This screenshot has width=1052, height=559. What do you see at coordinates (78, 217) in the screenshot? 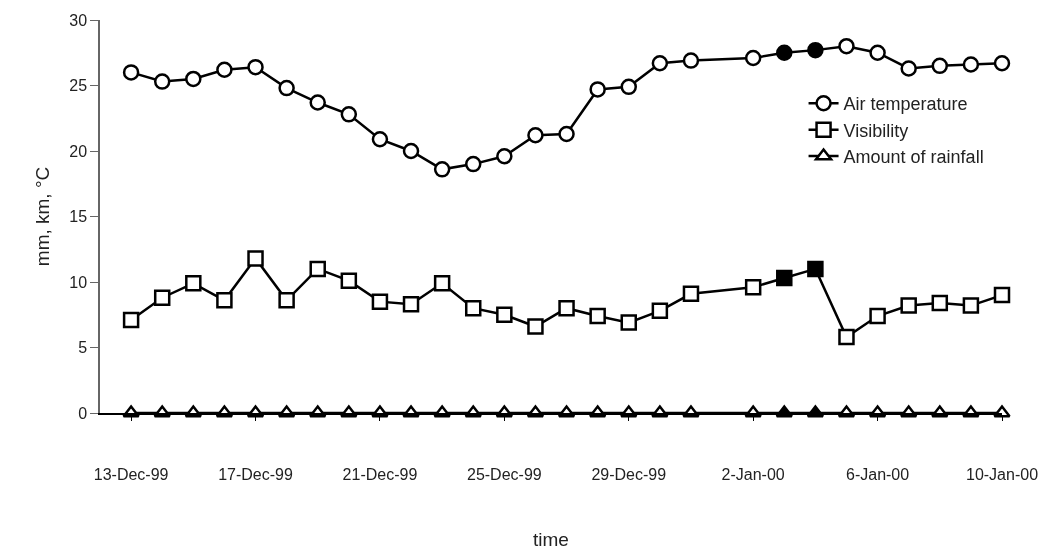
I see `y-tick-label: 15` at bounding box center [78, 217].